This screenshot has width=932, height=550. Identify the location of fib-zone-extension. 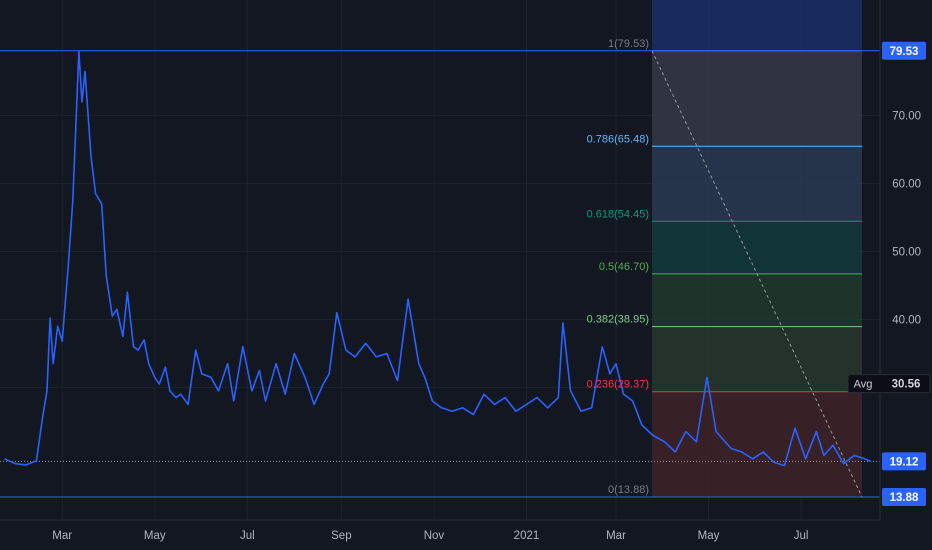
(757, 25).